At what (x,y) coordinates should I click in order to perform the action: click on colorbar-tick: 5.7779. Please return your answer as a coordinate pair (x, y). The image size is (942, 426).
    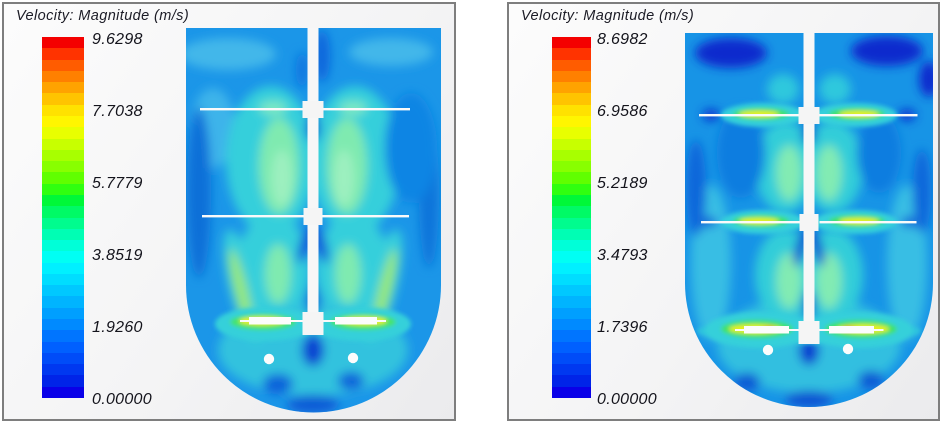
    Looking at the image, I should click on (117, 183).